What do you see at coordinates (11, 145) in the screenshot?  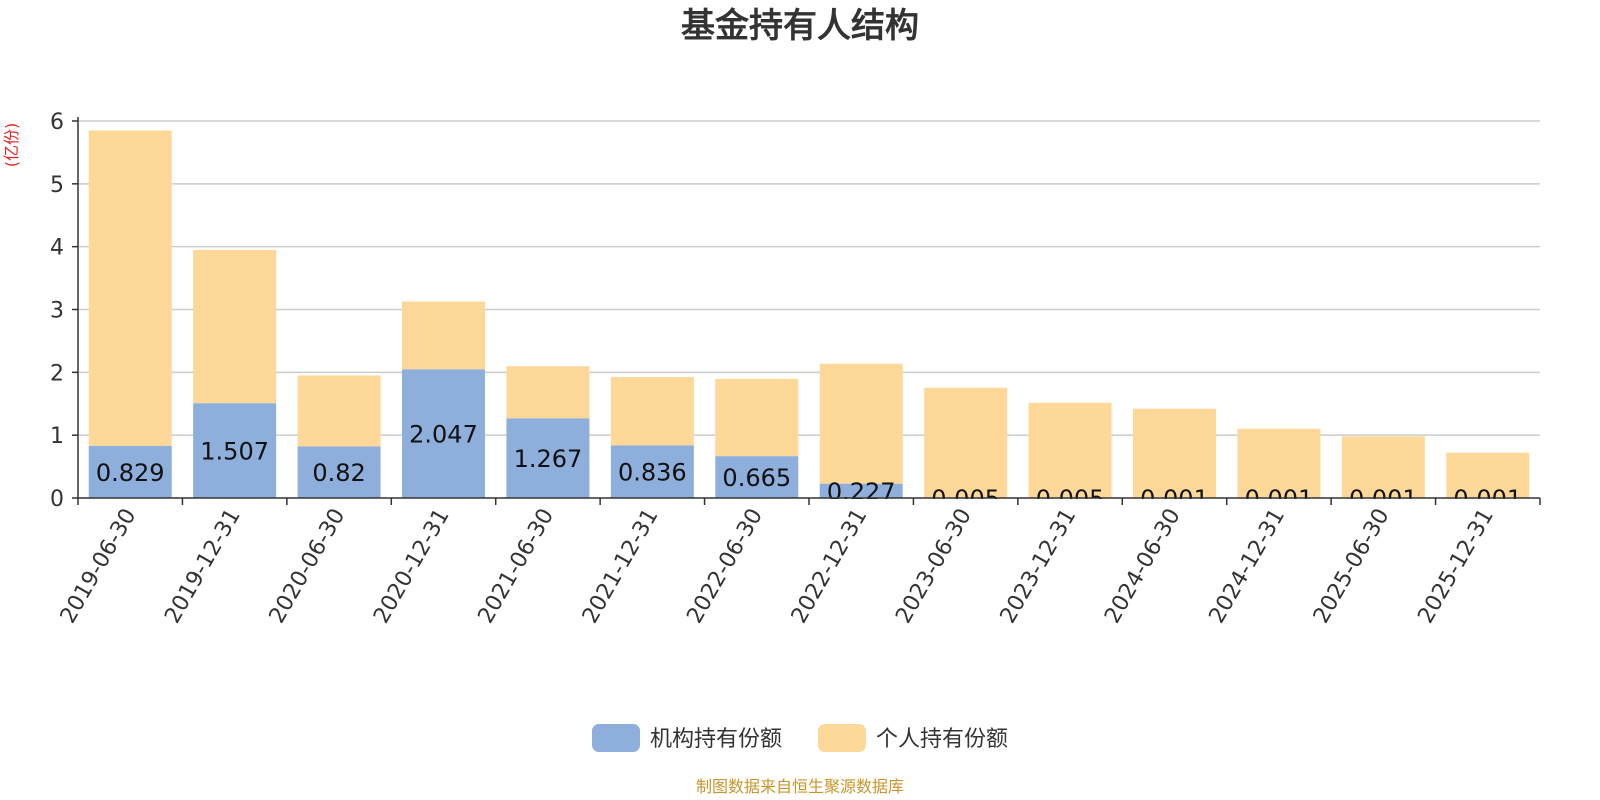 I see `y-axis-unit-label: (亿份)` at bounding box center [11, 145].